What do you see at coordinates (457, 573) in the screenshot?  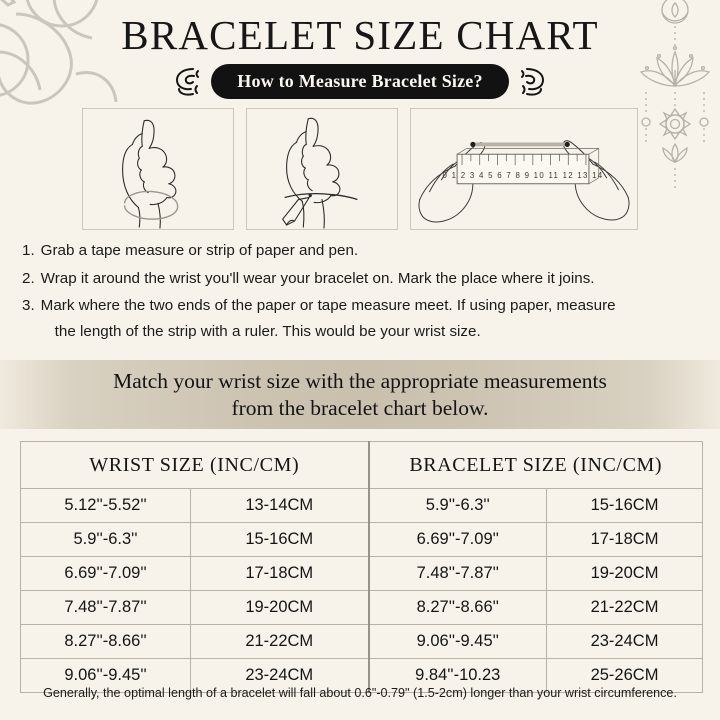 I see `cell-bracelet-in: 7.48''-7.87''` at bounding box center [457, 573].